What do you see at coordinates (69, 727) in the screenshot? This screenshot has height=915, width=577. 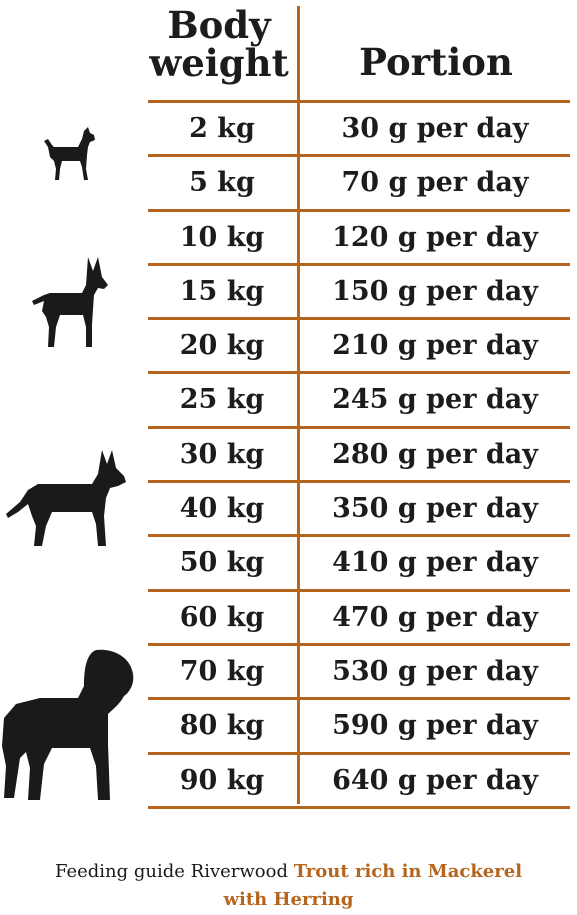 I see `giant-dog-icon` at bounding box center [69, 727].